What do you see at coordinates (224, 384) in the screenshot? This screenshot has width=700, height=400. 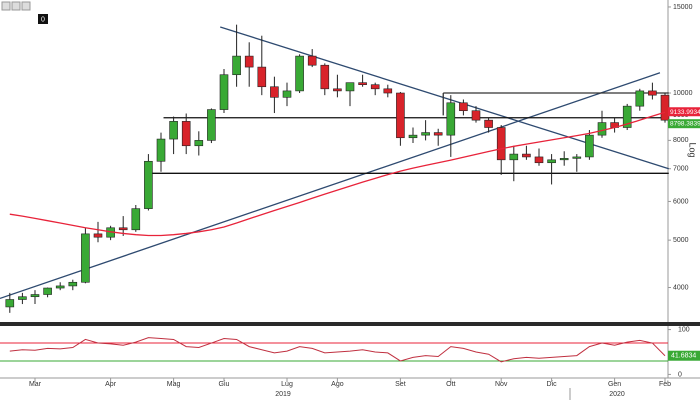 I see `x-tick-label: Giu` at bounding box center [224, 384].